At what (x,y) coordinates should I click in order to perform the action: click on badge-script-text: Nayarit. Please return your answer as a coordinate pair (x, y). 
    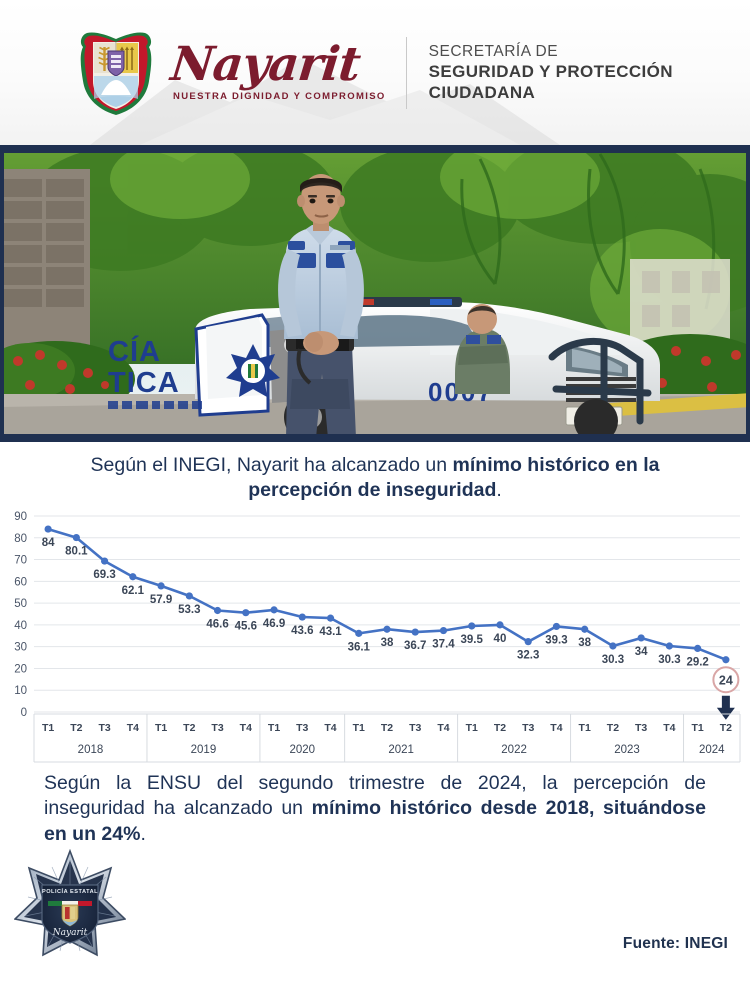
    Looking at the image, I should click on (70, 933).